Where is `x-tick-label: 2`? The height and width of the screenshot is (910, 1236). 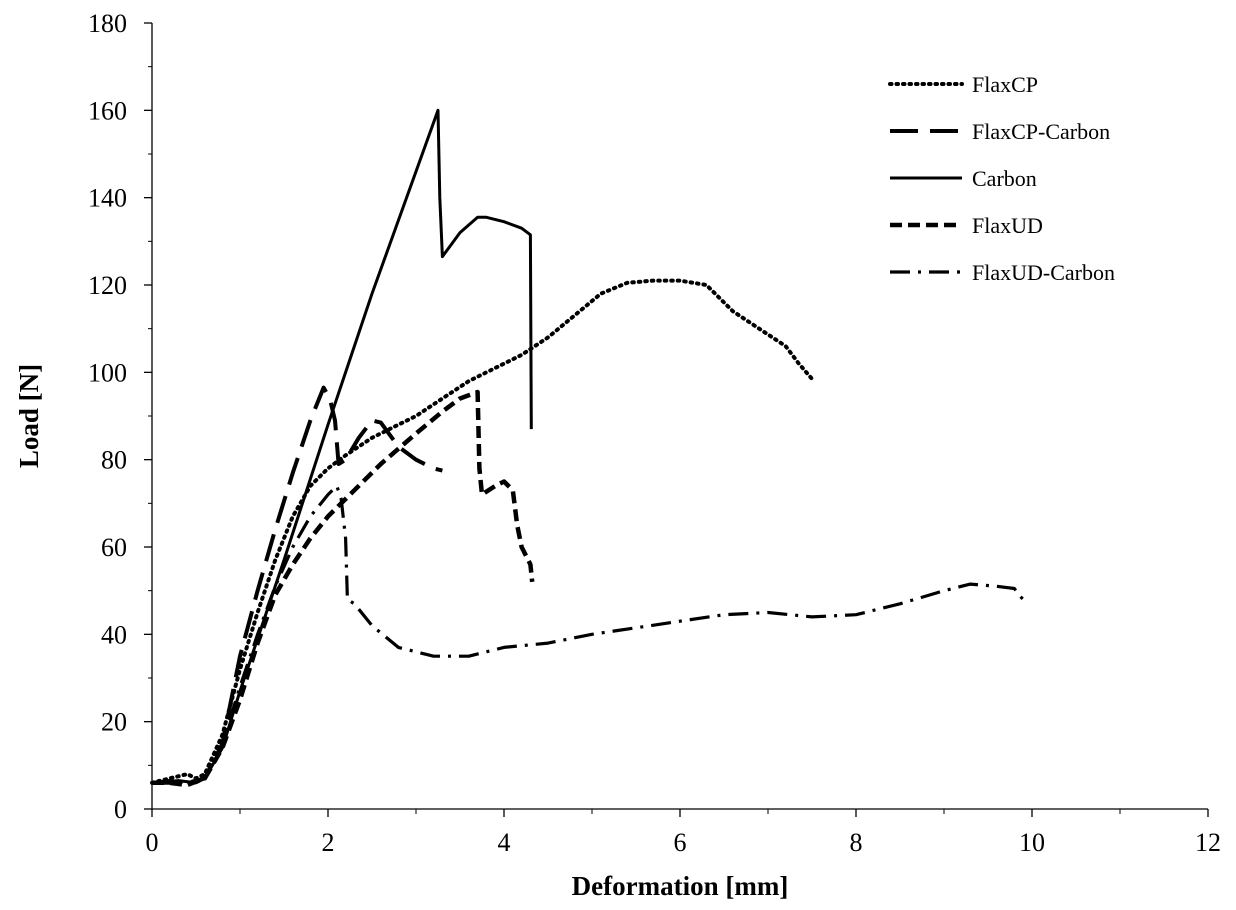
x-tick-label: 2 is located at coordinates (328, 842).